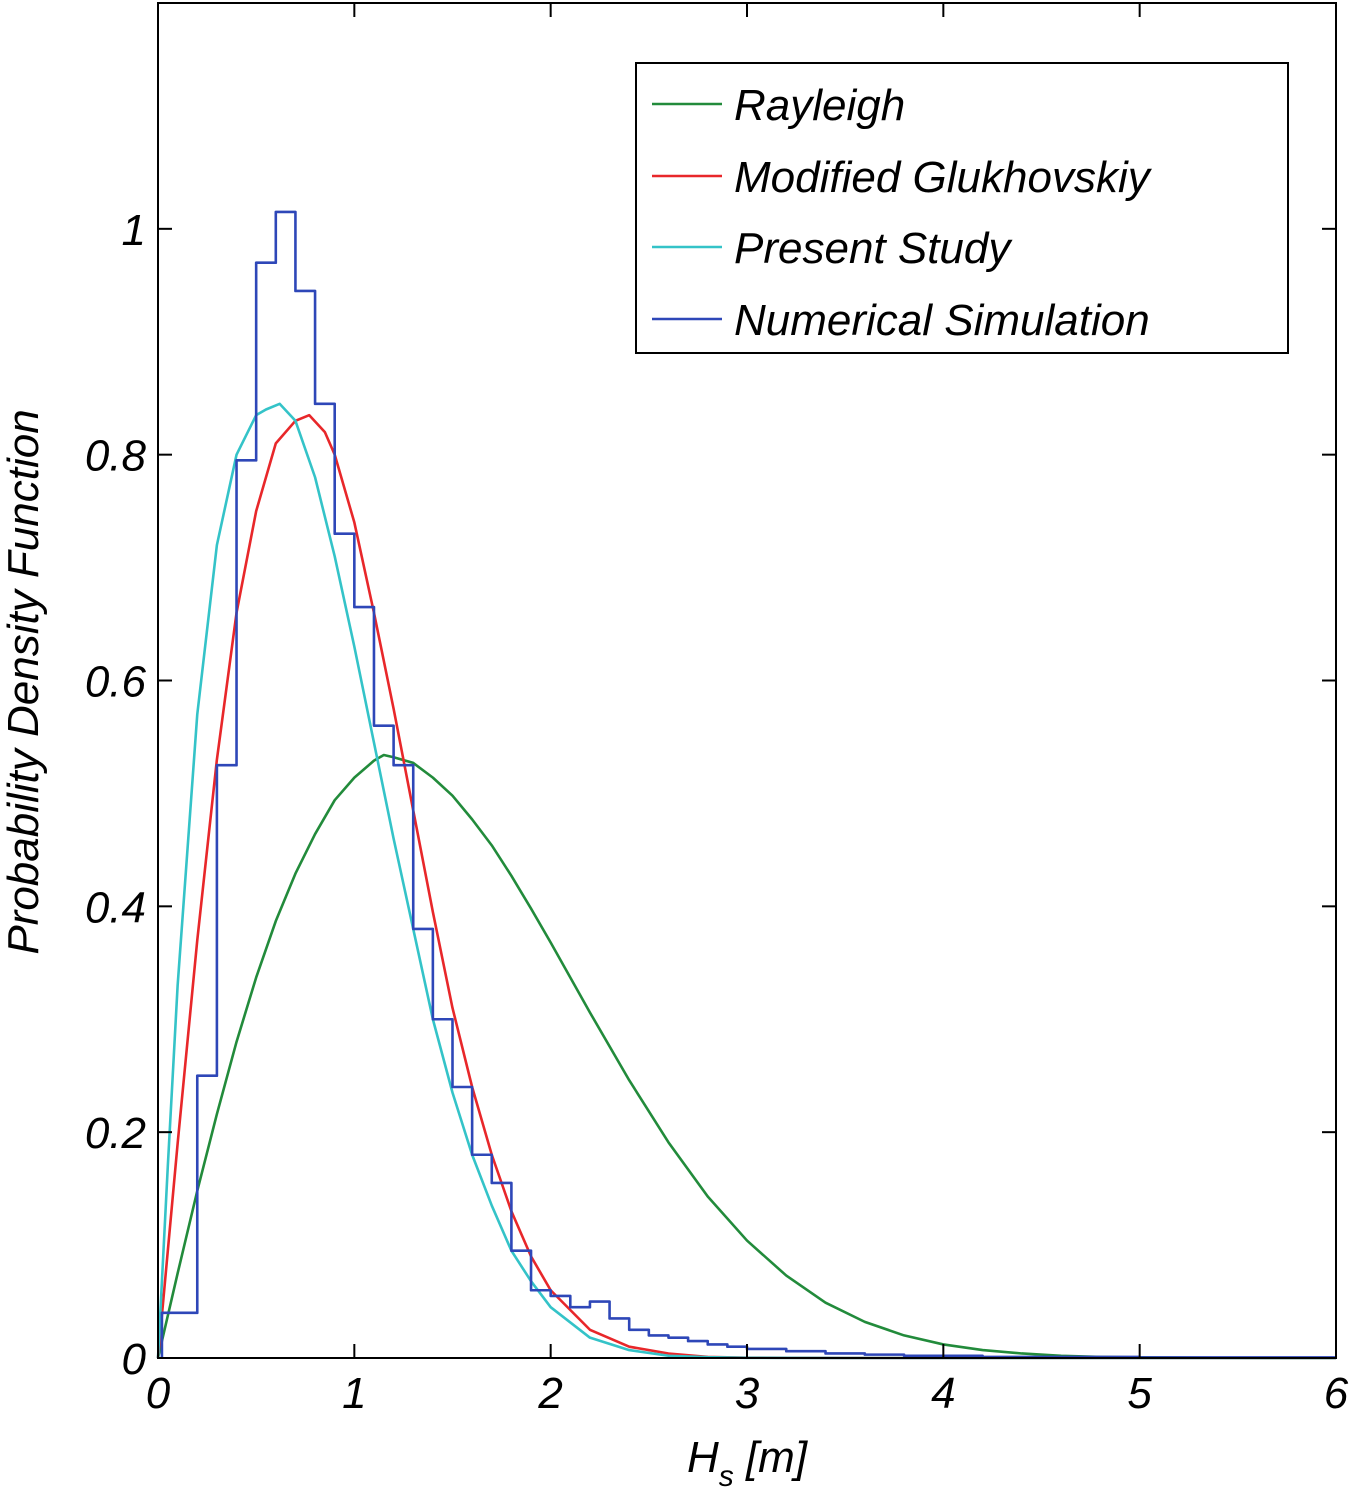 The width and height of the screenshot is (1356, 1502). Describe the element at coordinates (873, 248) in the screenshot. I see `legend-label-present-study: Present Study` at that location.